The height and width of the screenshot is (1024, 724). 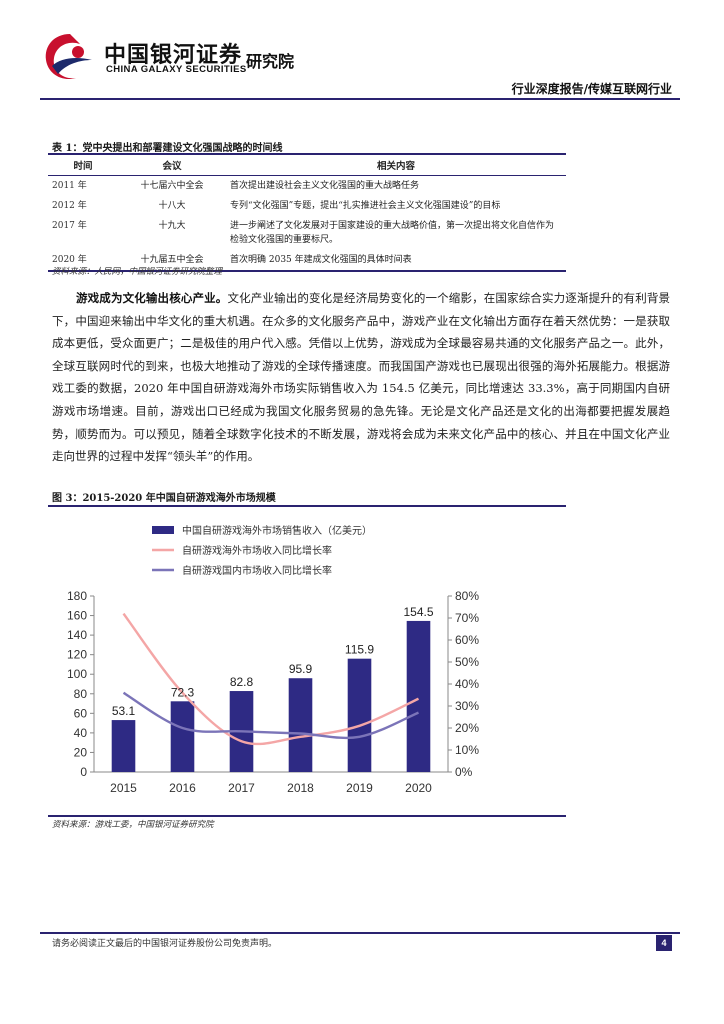 I want to click on table-cell-content: 首次明确 2035 年建成文化强国的具体时间表, so click(x=396, y=261).